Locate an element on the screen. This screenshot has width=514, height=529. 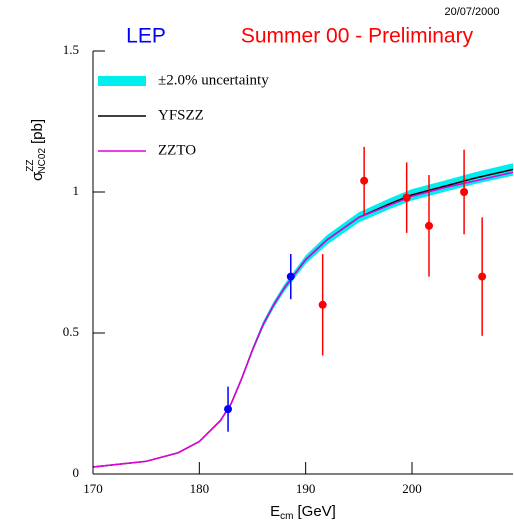
legend-label: ZZTO is located at coordinates (177, 150).